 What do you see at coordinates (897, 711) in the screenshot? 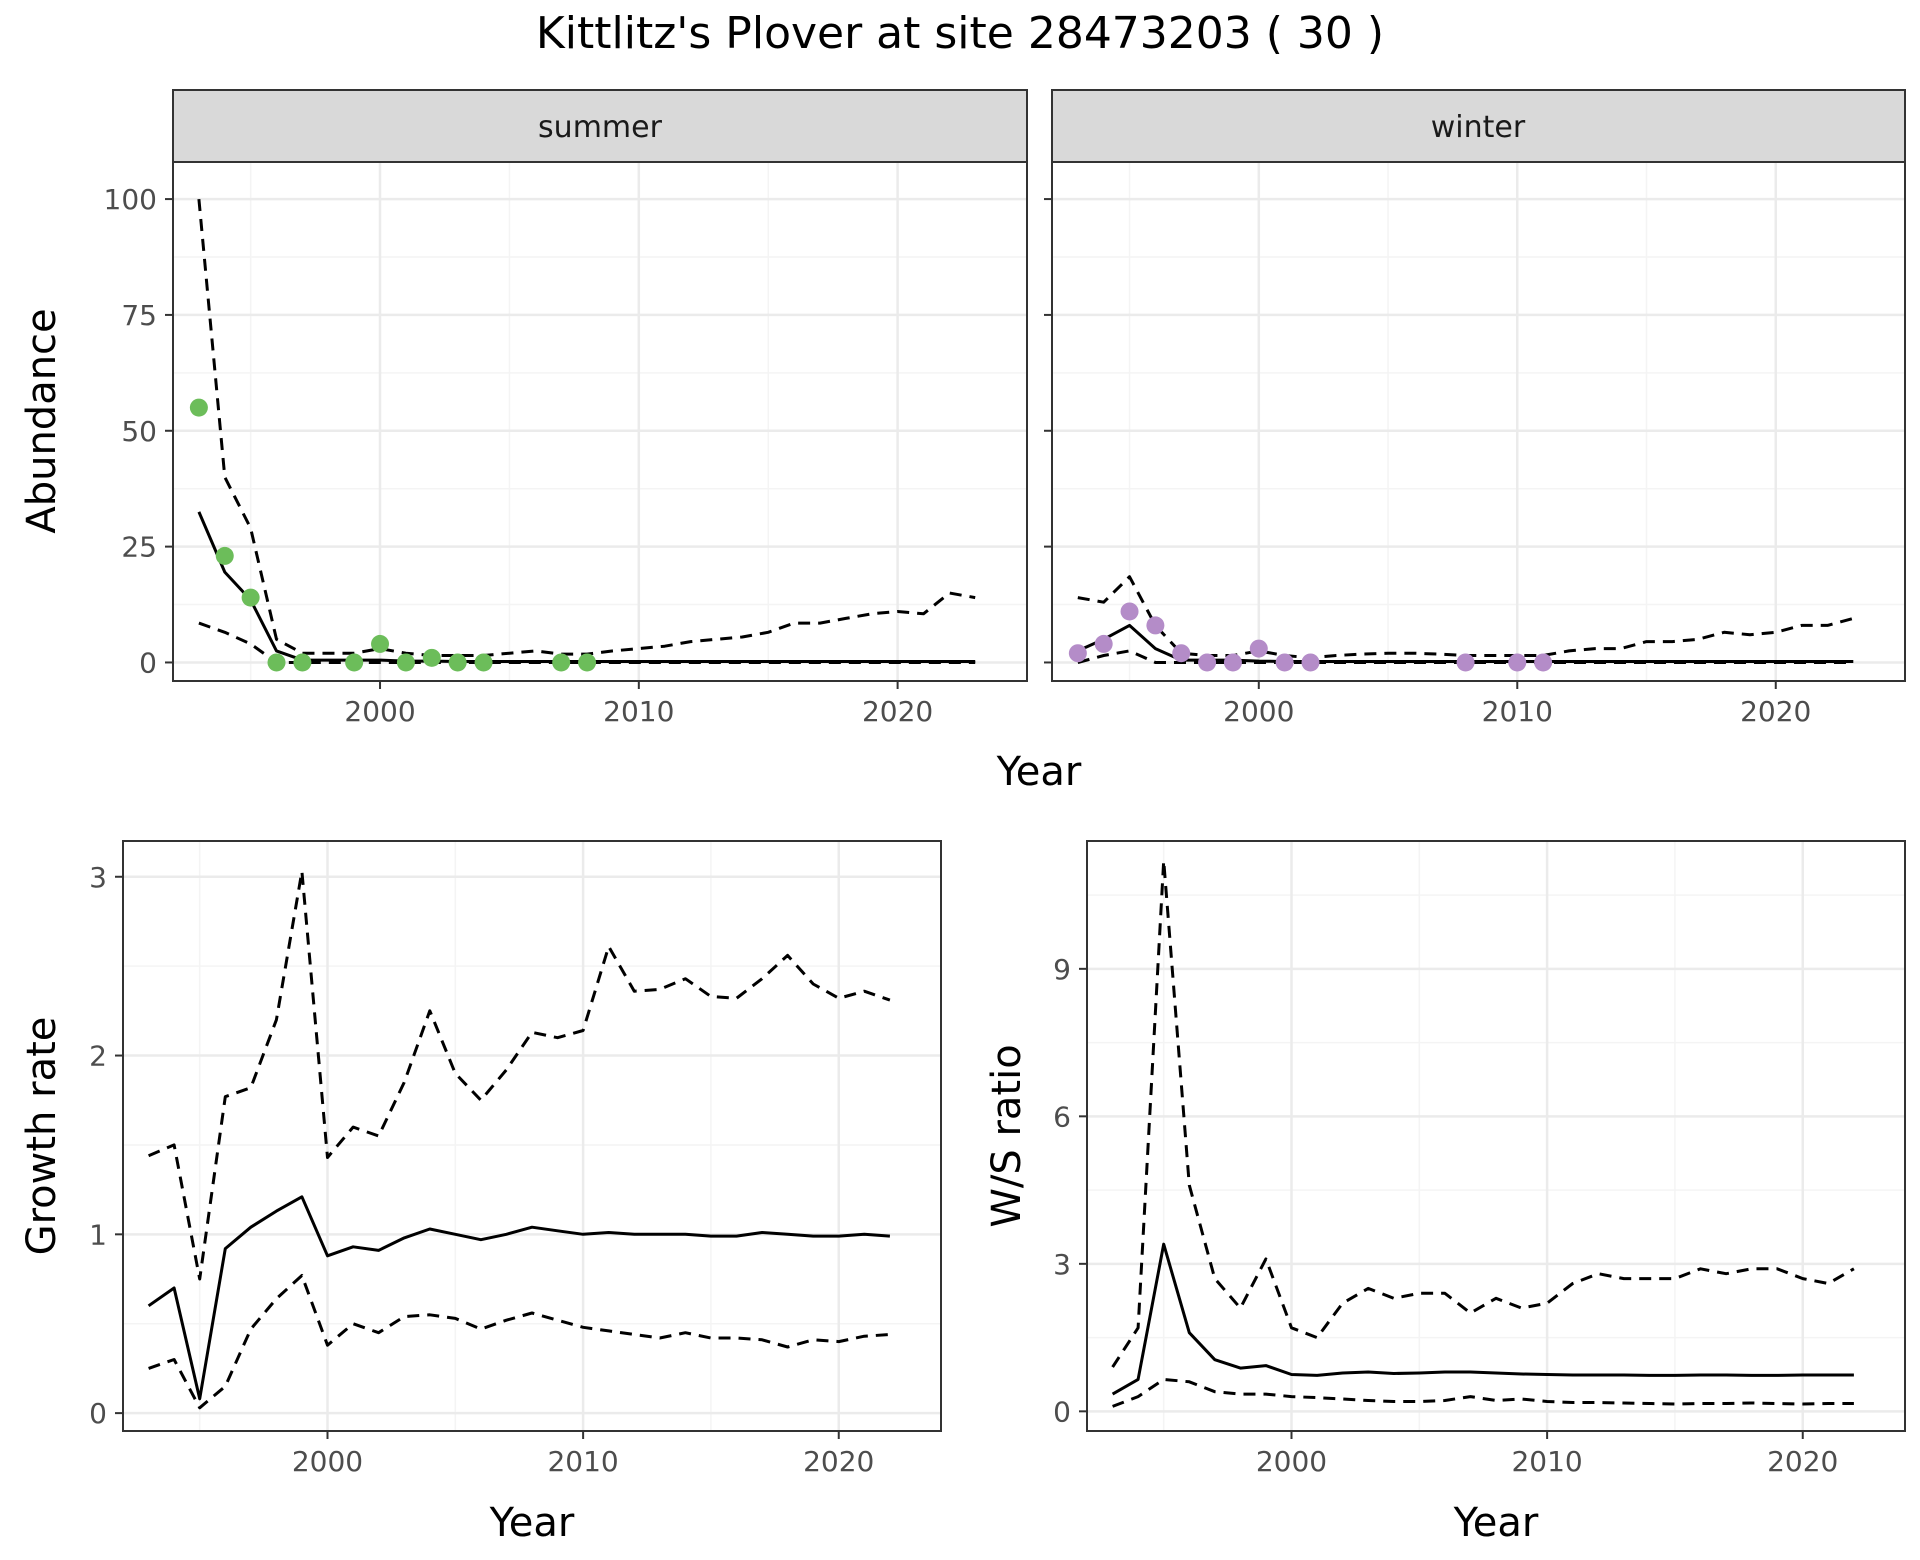
I see `summer-x-tick-label: 2020` at bounding box center [897, 711].